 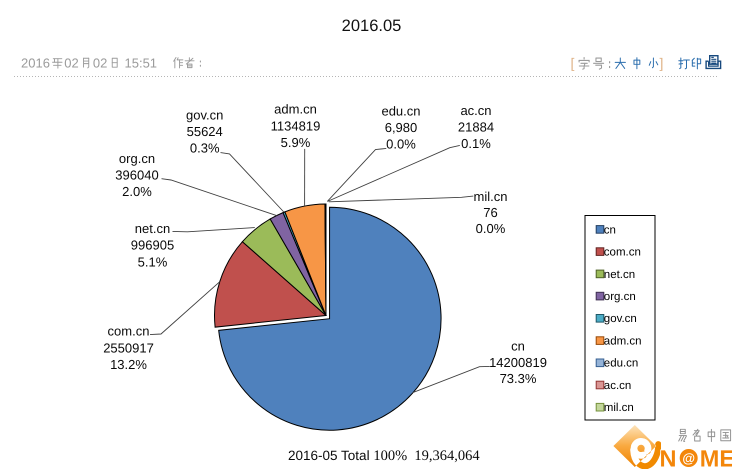 What do you see at coordinates (372, 26) in the screenshot?
I see `svg-text: 2016.05` at bounding box center [372, 26].